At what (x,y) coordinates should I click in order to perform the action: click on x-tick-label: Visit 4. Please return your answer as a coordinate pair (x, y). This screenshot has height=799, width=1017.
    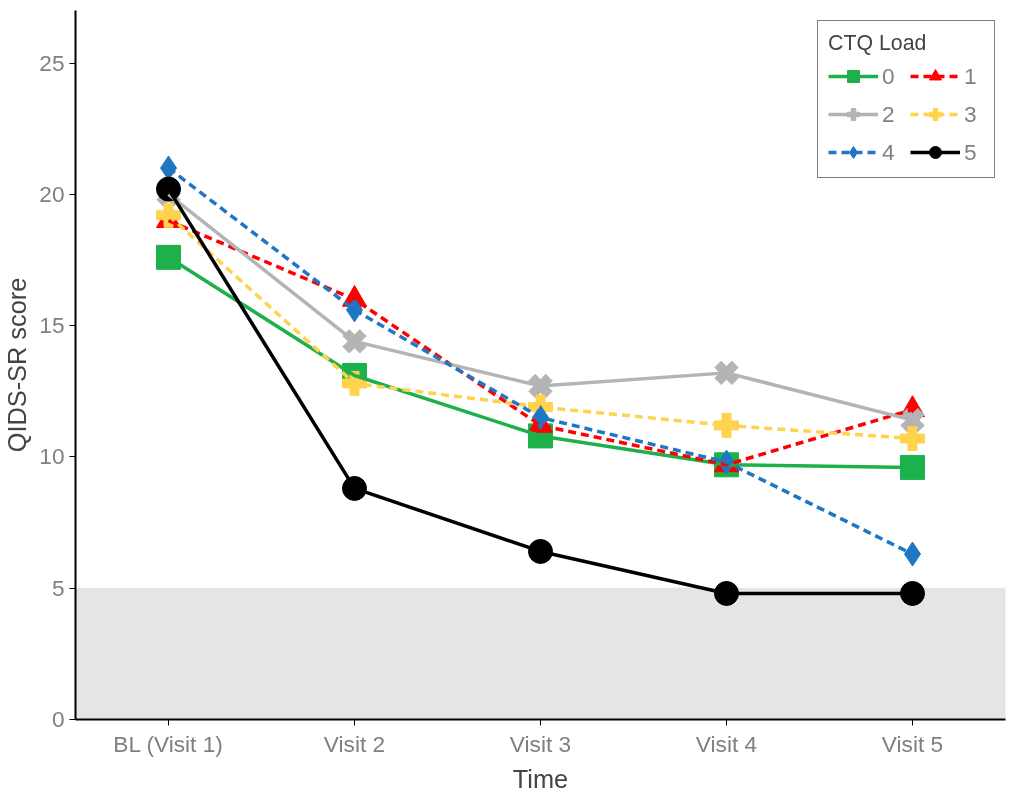
    Looking at the image, I should click on (726, 743).